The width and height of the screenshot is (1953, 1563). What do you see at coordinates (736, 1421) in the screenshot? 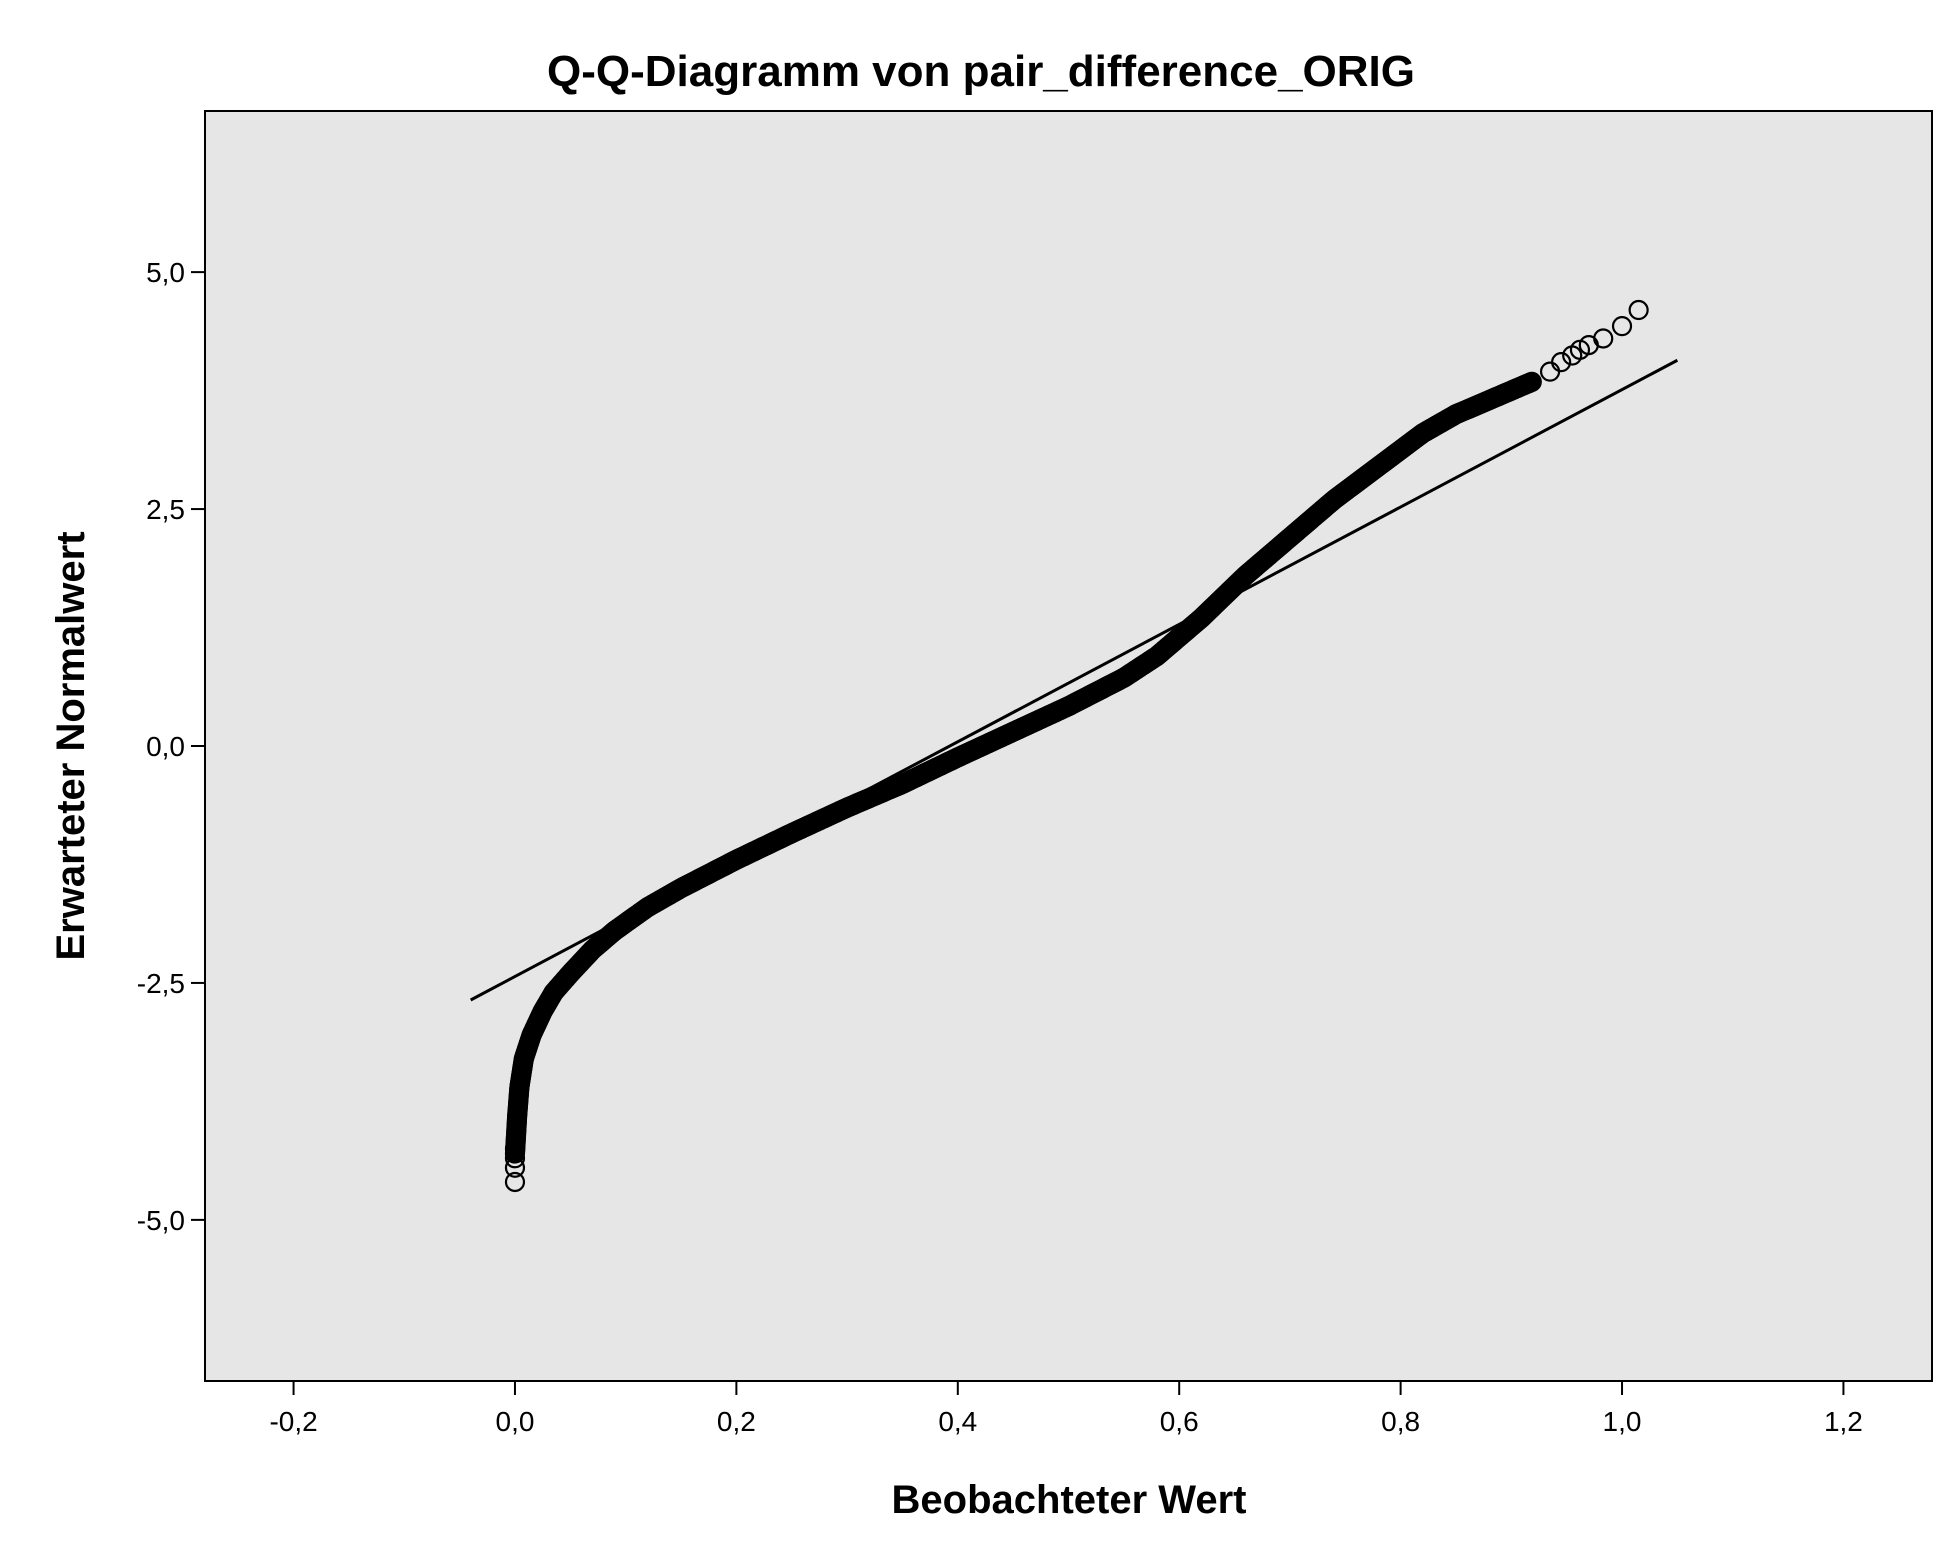
I see `x-tick-label: 0,2` at bounding box center [736, 1421].